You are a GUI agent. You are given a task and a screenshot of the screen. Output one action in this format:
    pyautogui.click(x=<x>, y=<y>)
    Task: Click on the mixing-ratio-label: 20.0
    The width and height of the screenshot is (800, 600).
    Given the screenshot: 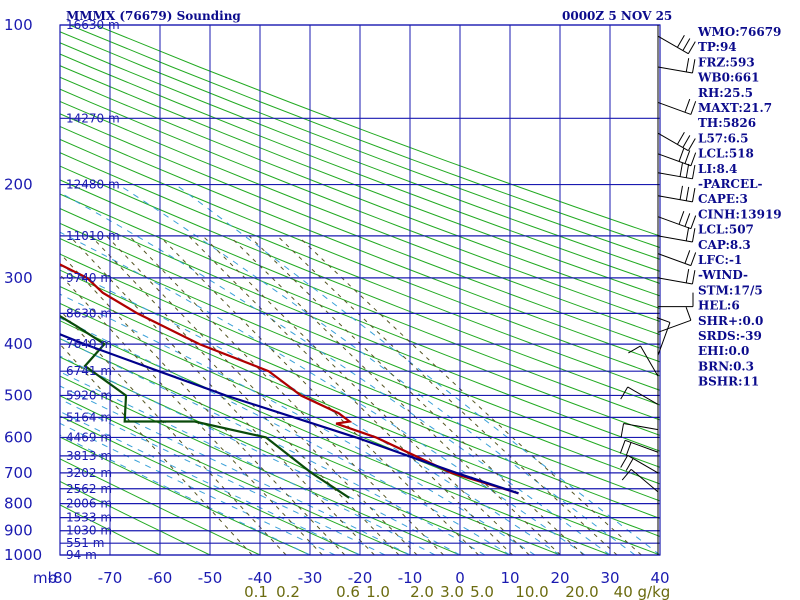 What is the action you would take?
    pyautogui.click(x=581, y=591)
    